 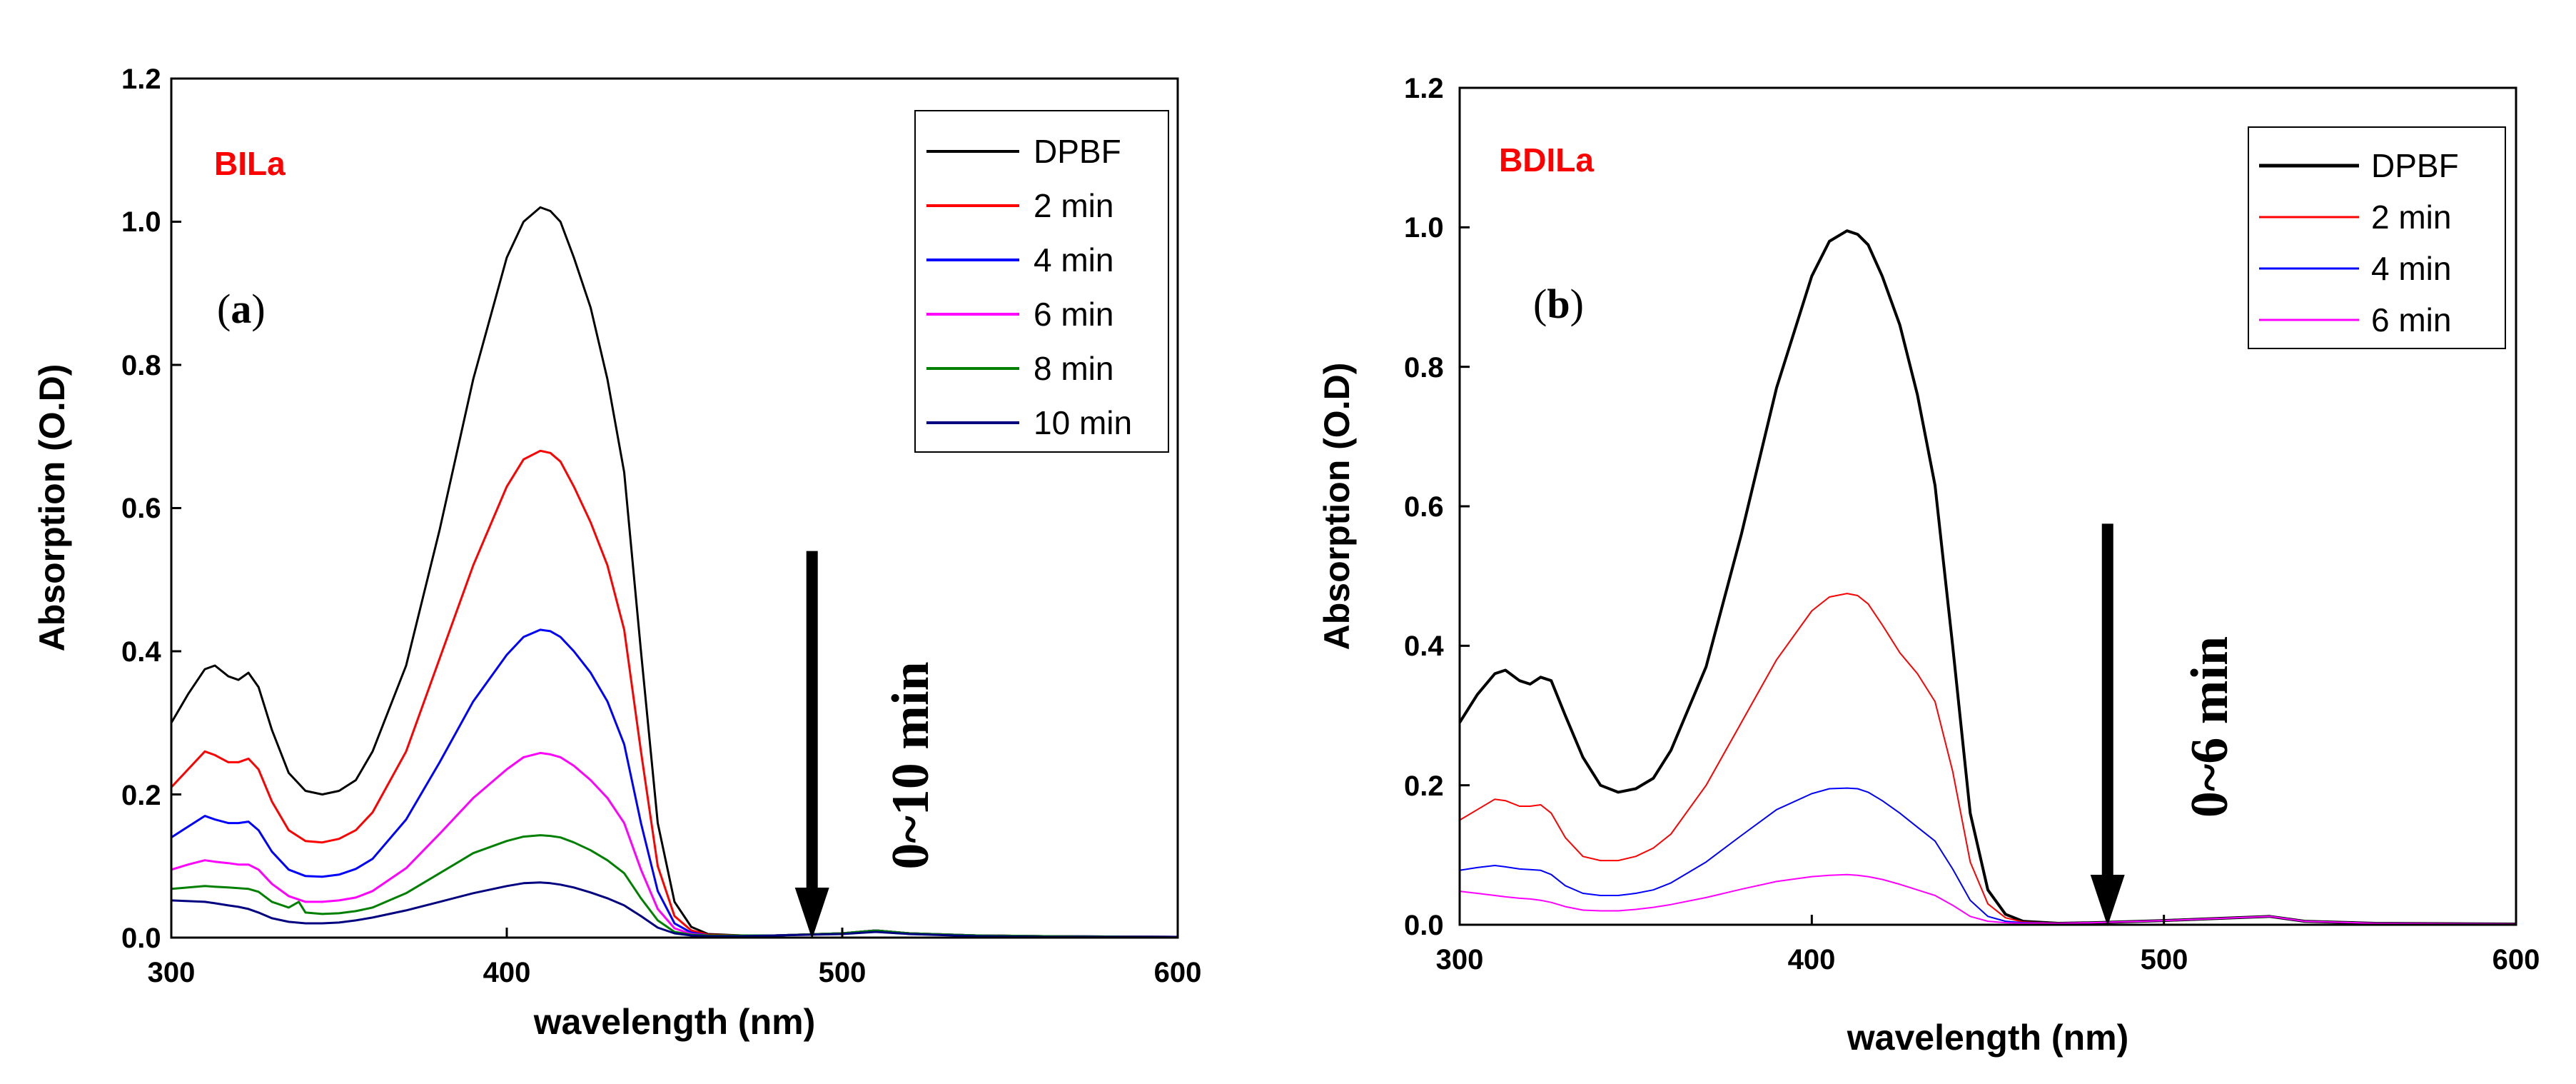 What do you see at coordinates (1073, 369) in the screenshot?
I see `legend-label: 8 min` at bounding box center [1073, 369].